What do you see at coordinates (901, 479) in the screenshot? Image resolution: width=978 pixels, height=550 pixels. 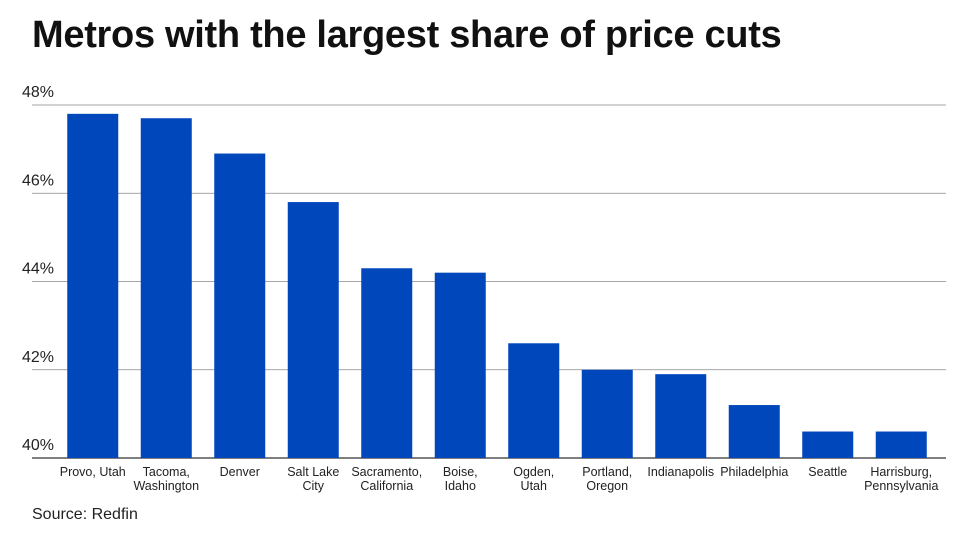 I see `x-tick-label: Harrisburg, Pennsylvania` at bounding box center [901, 479].